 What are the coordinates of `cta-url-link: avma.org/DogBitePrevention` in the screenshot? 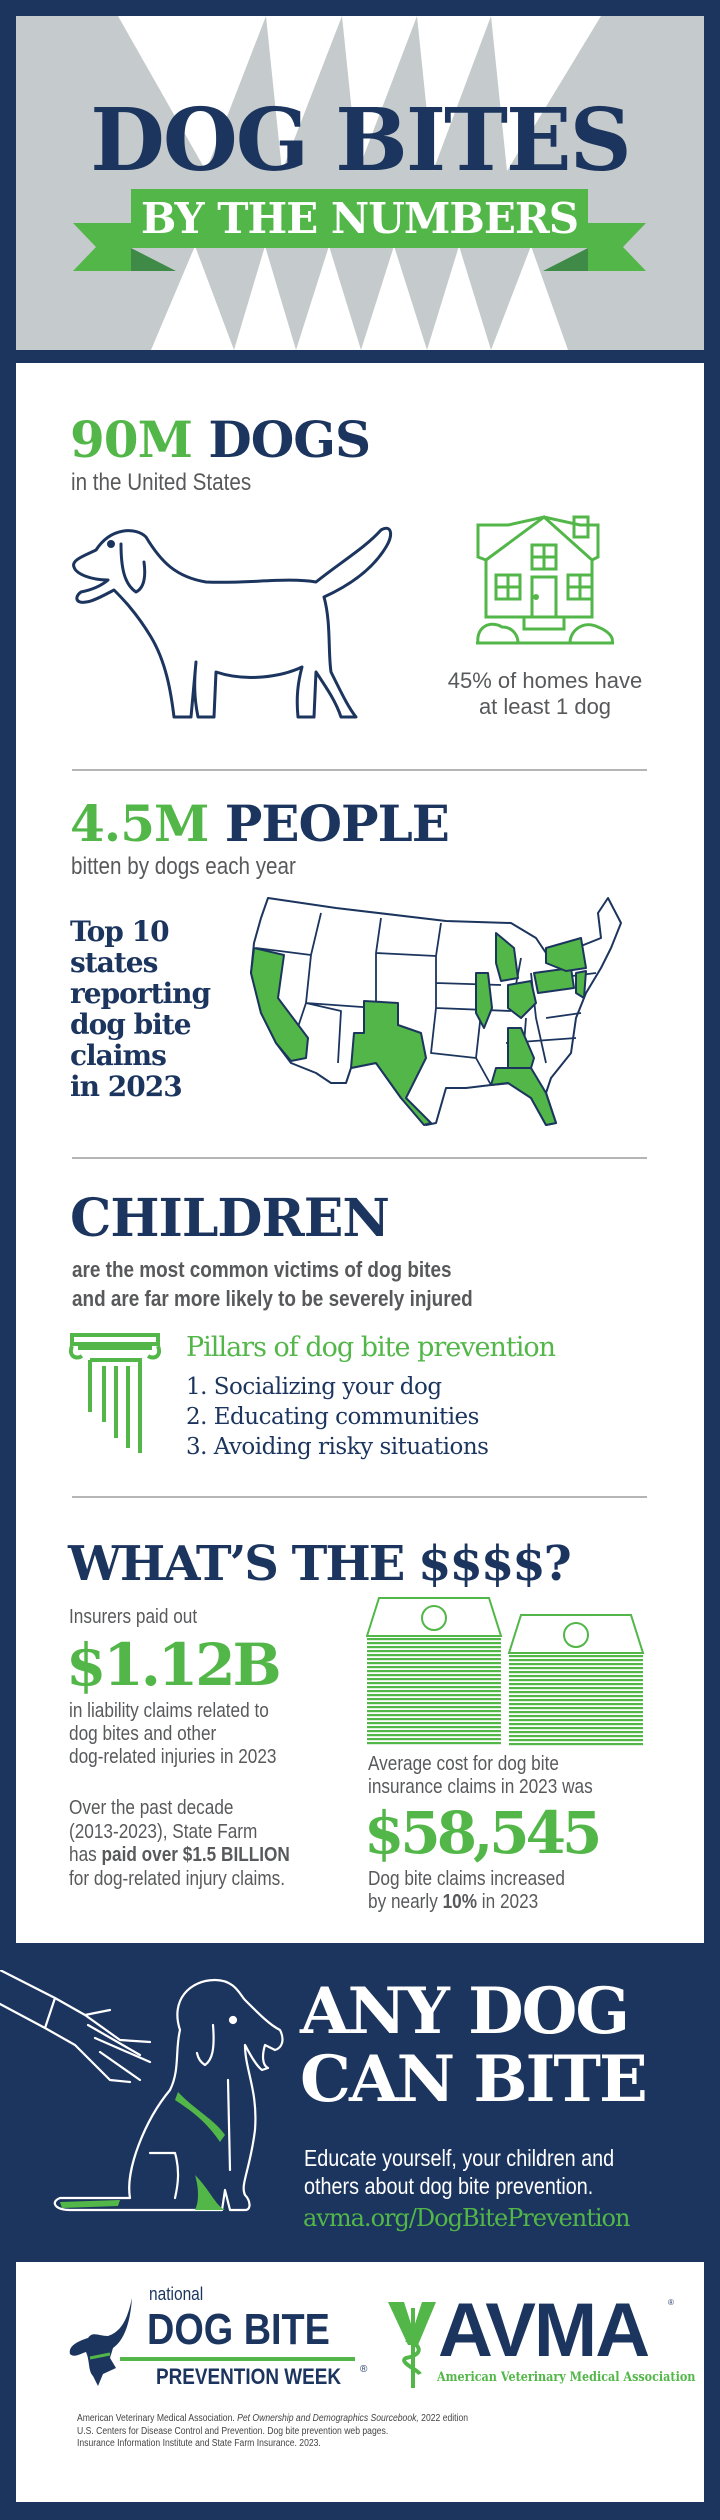 It's located at (466, 2218).